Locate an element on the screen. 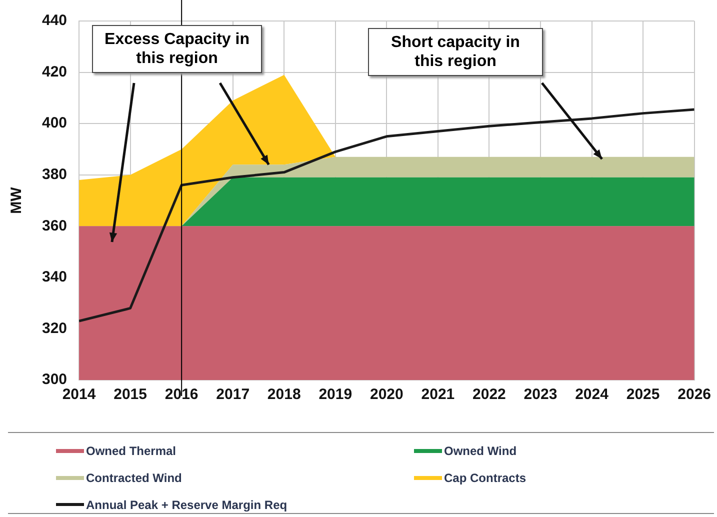 Image resolution: width=717 pixels, height=517 pixels. legend-label: Annual Peak + Reserve Margin Req is located at coordinates (187, 505).